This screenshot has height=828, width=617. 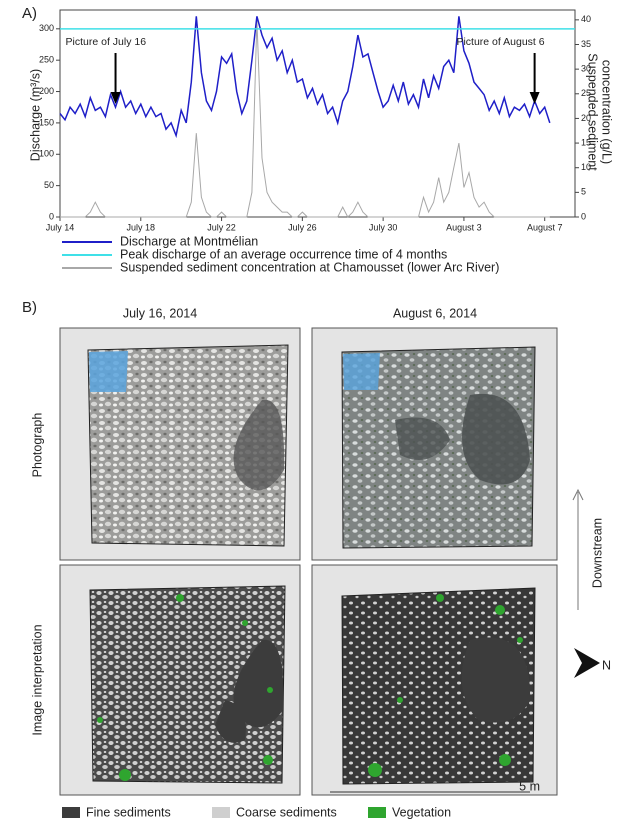 What do you see at coordinates (578, 494) in the screenshot?
I see `downstream-arrow-head` at bounding box center [578, 494].